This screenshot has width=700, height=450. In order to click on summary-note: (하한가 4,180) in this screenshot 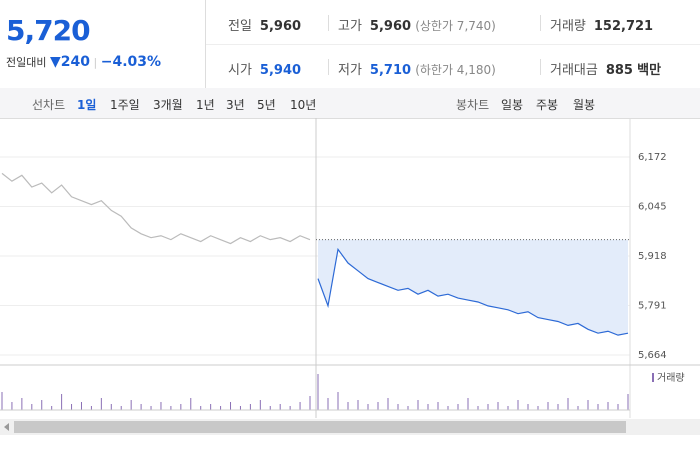, I will do `click(455, 70)`.